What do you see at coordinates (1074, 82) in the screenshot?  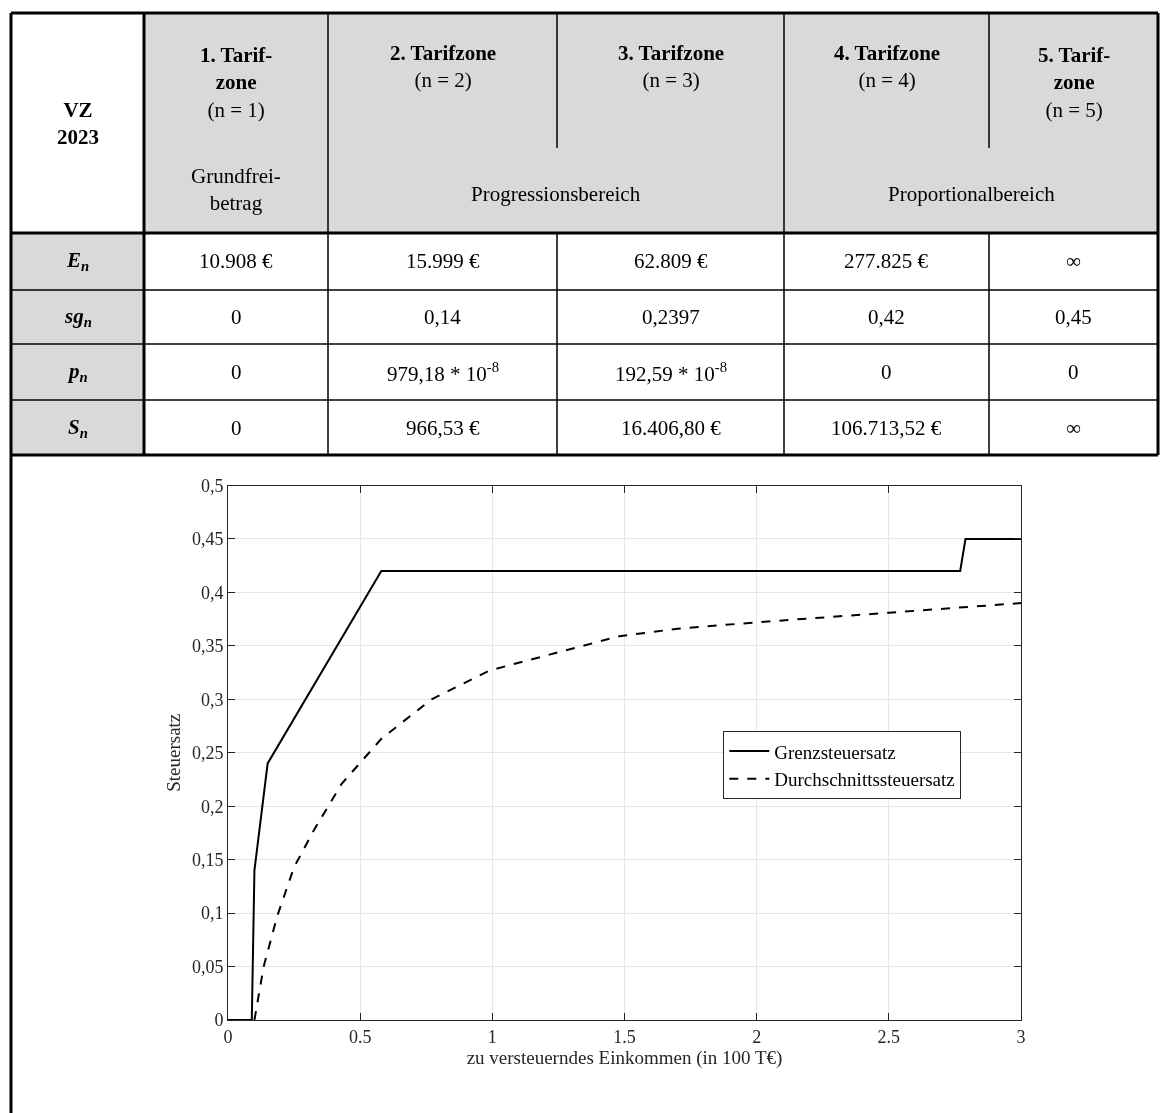 I see `text: 5. Tarif- zone (n = 5)` at bounding box center [1074, 82].